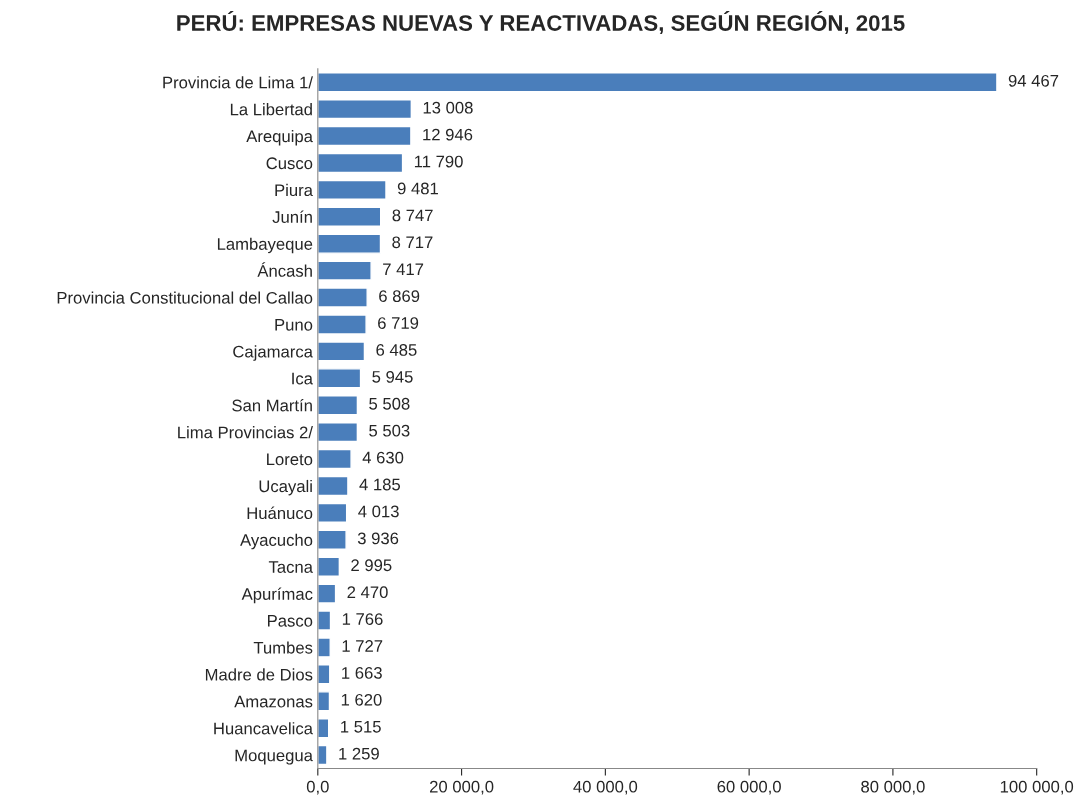 Image resolution: width=1081 pixels, height=809 pixels. Describe the element at coordinates (361, 699) in the screenshot. I see `data-label: 1 620` at that location.